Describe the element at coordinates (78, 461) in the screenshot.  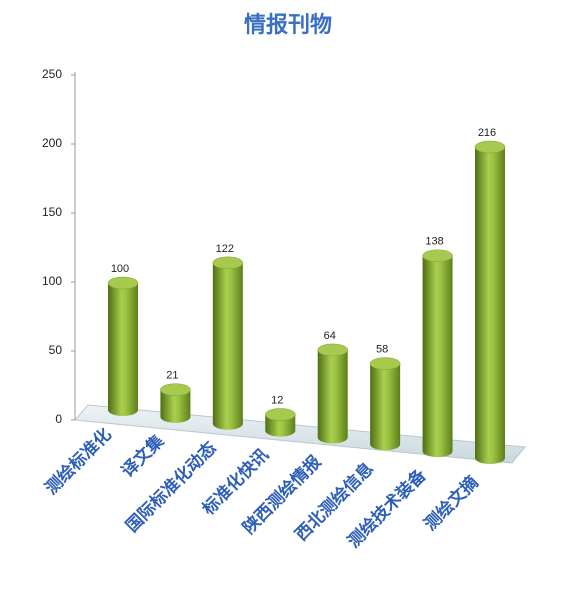
I see `x-tick-label: 测绘标准化` at that location.